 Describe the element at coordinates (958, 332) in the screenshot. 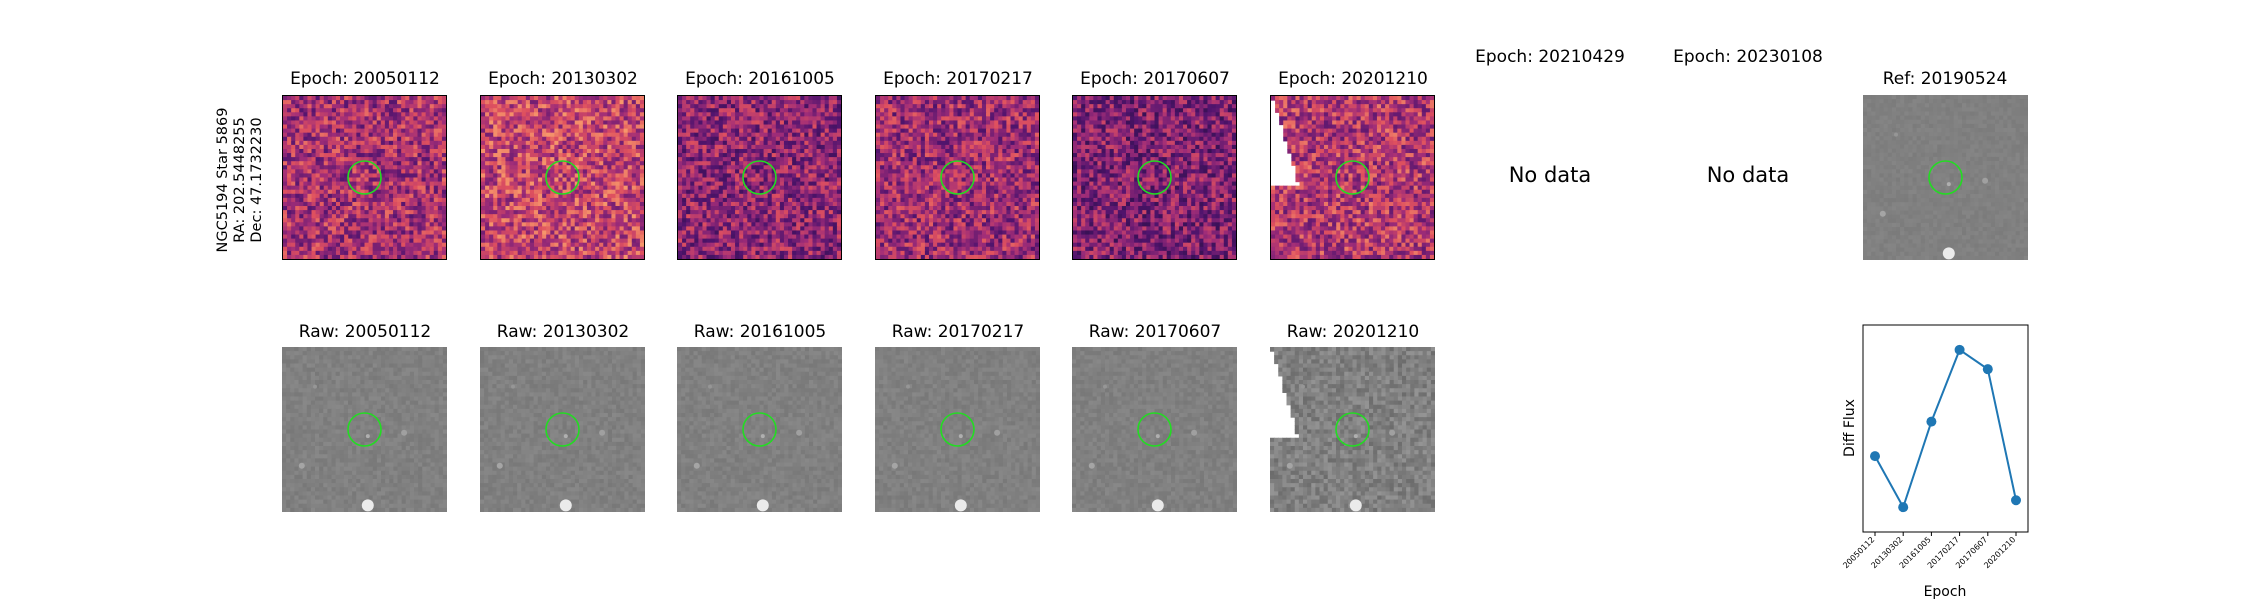

I see `raw-panel-title: Raw: 20170217` at that location.